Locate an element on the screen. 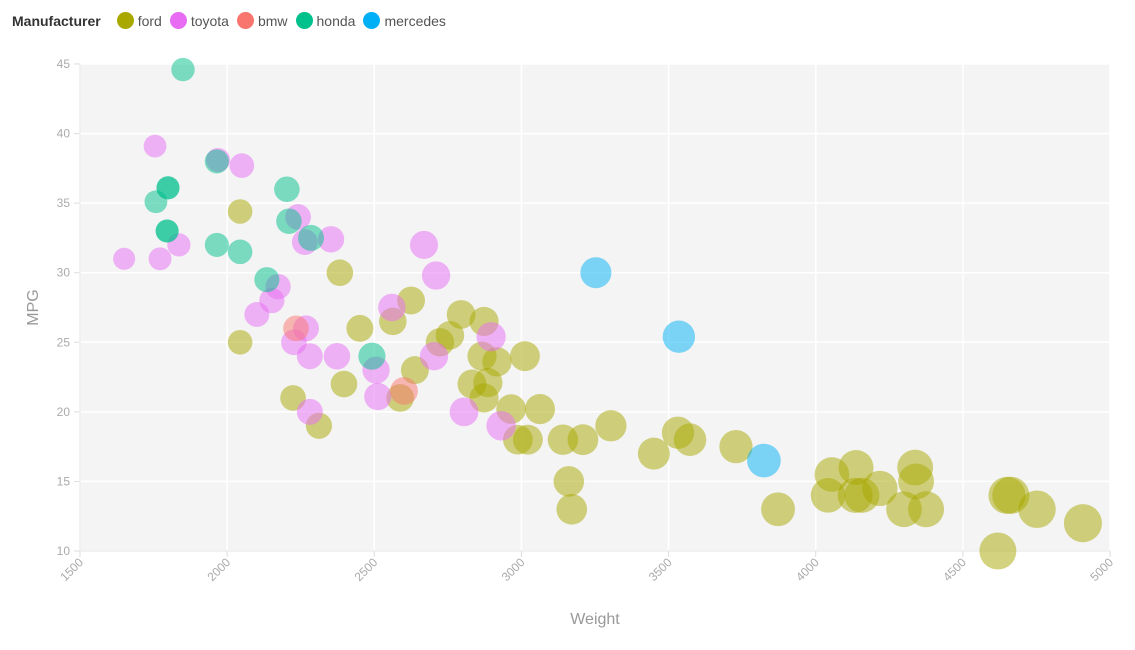  legend-item-toyota: toyota is located at coordinates (199, 20).